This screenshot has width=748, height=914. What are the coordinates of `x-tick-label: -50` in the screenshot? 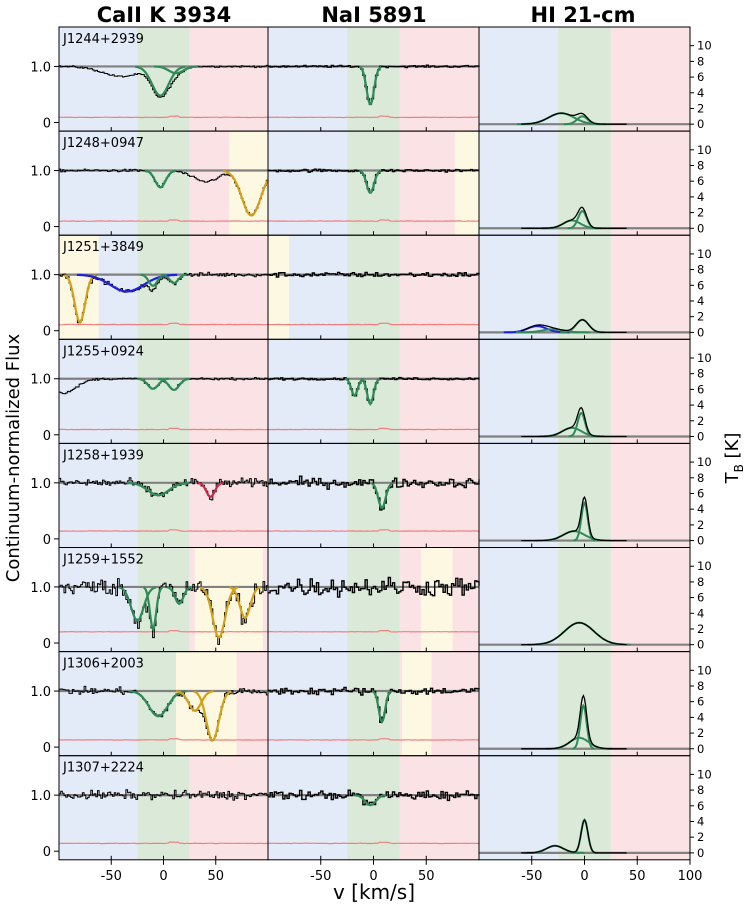 It's located at (111, 876).